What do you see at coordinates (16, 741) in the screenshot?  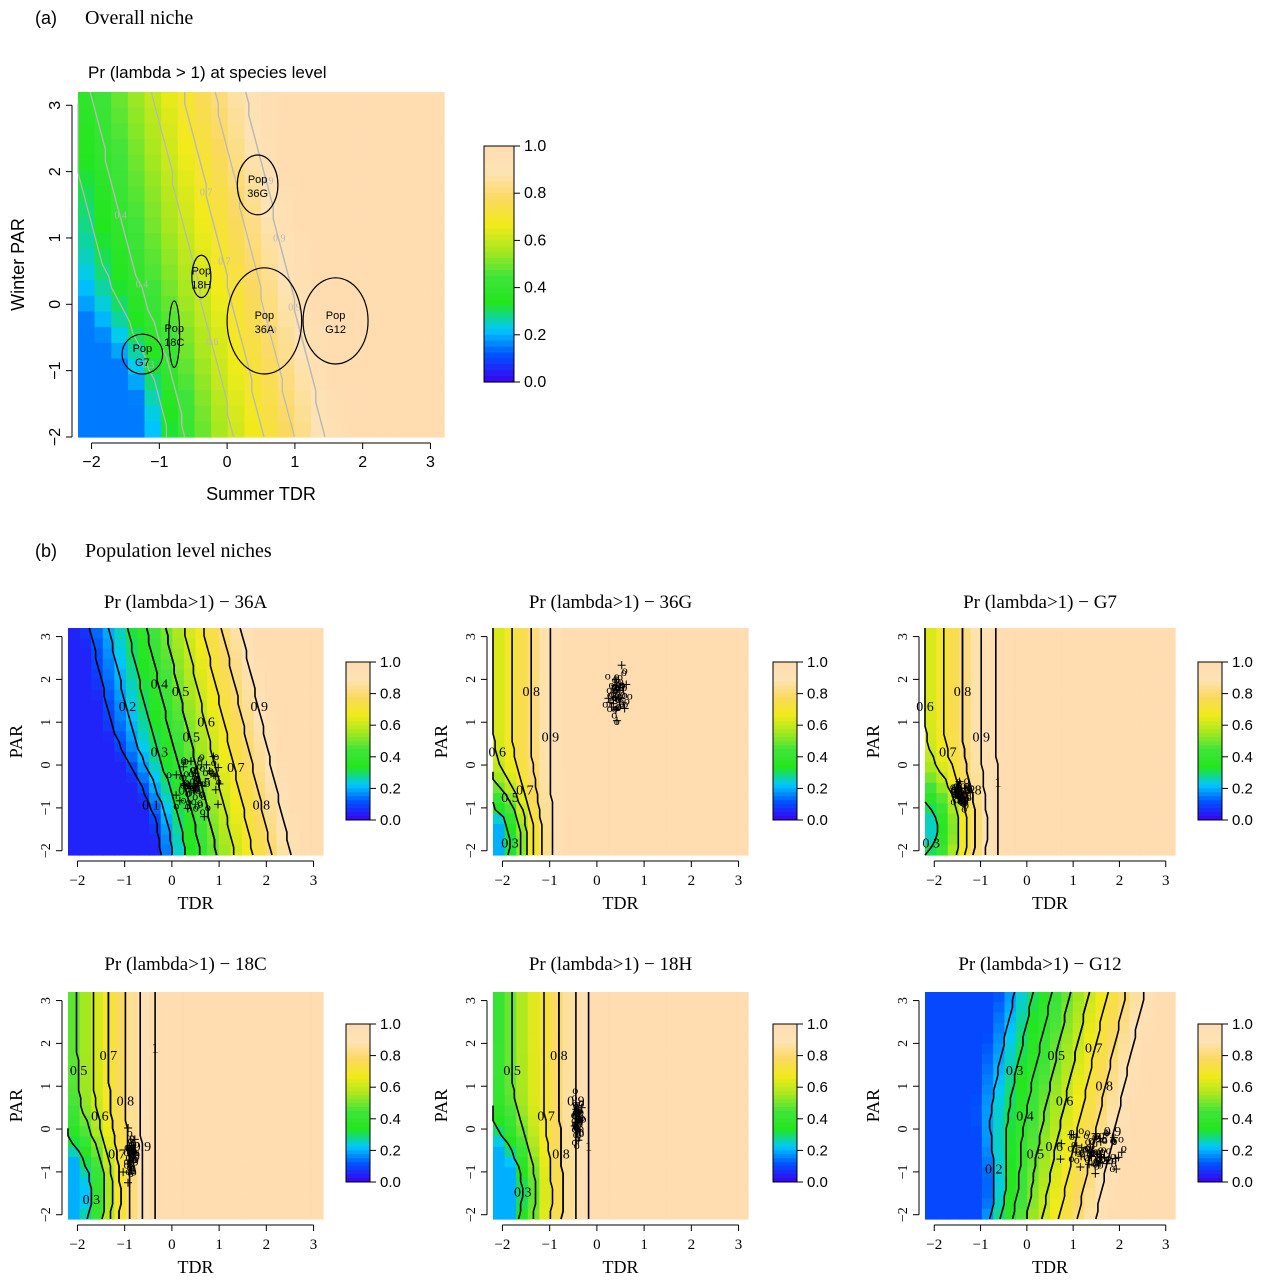 I see `y-axis-label: PAR` at bounding box center [16, 741].